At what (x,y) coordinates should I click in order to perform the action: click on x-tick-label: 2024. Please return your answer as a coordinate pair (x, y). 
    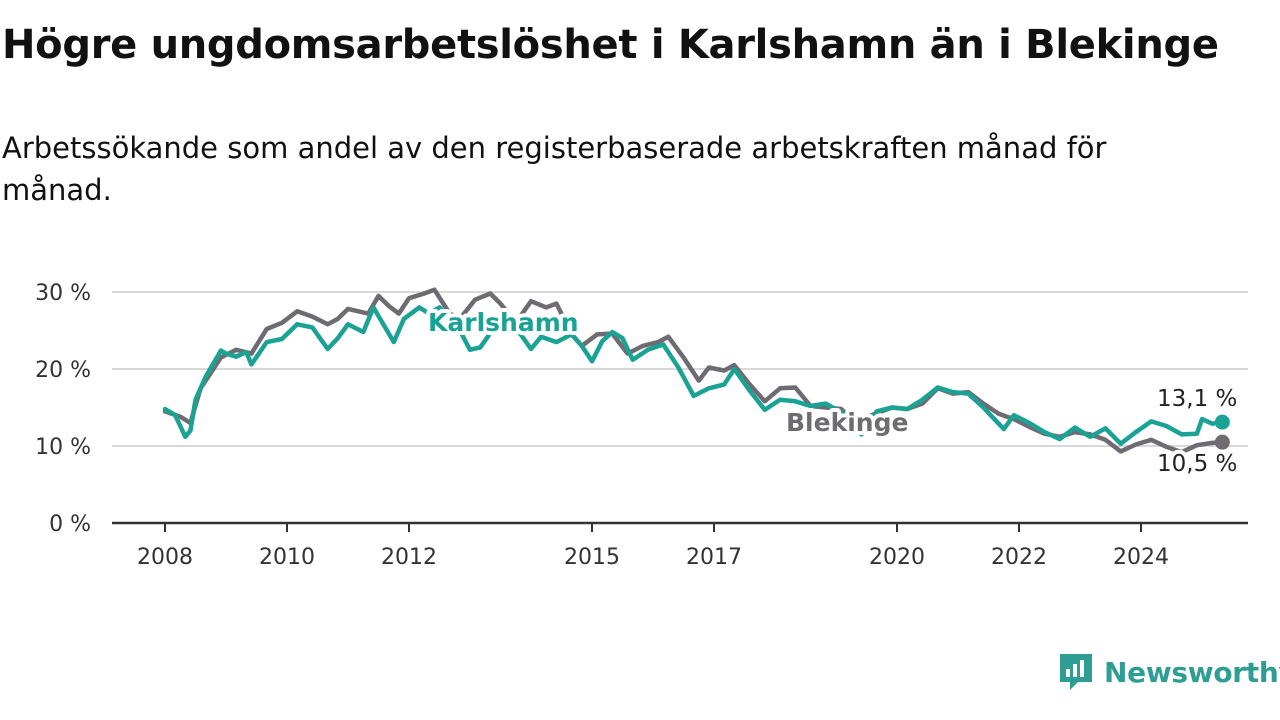
    Looking at the image, I should click on (1141, 557).